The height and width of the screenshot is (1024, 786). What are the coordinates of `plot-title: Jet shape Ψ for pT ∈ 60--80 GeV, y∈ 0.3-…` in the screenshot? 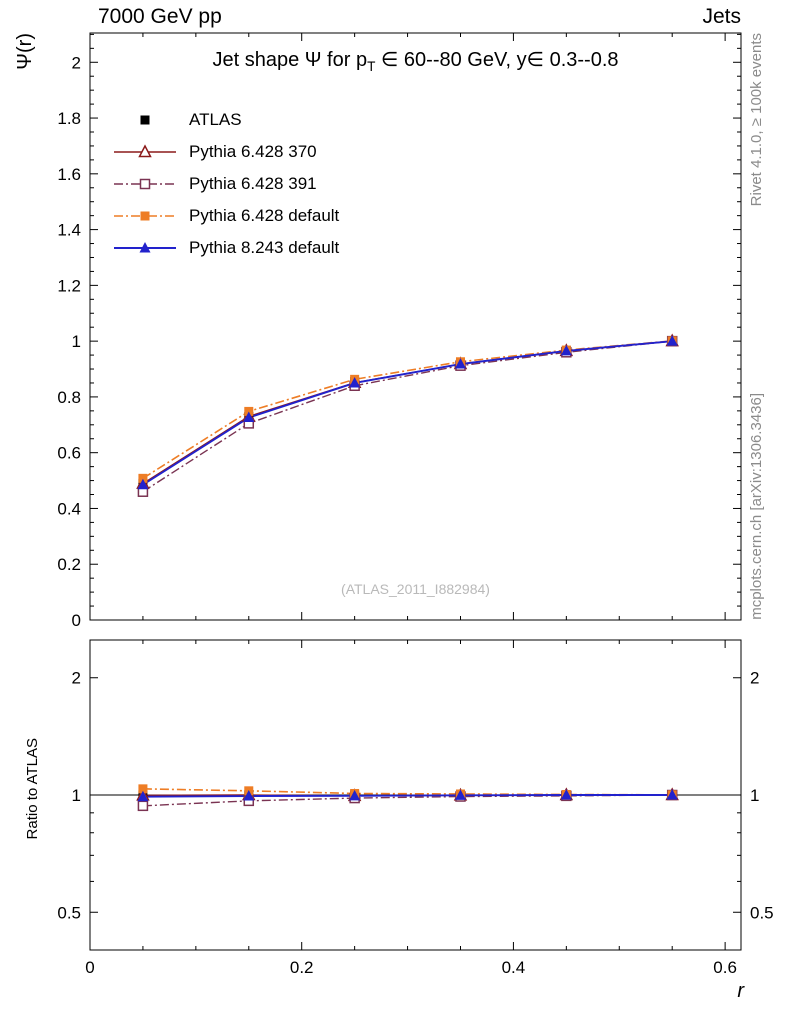 It's located at (415, 60).